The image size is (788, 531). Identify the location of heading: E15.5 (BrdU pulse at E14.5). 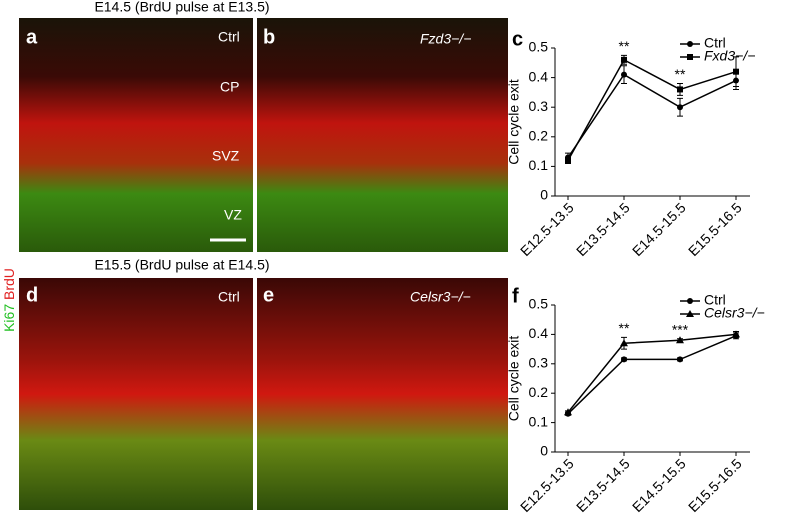
(181, 265).